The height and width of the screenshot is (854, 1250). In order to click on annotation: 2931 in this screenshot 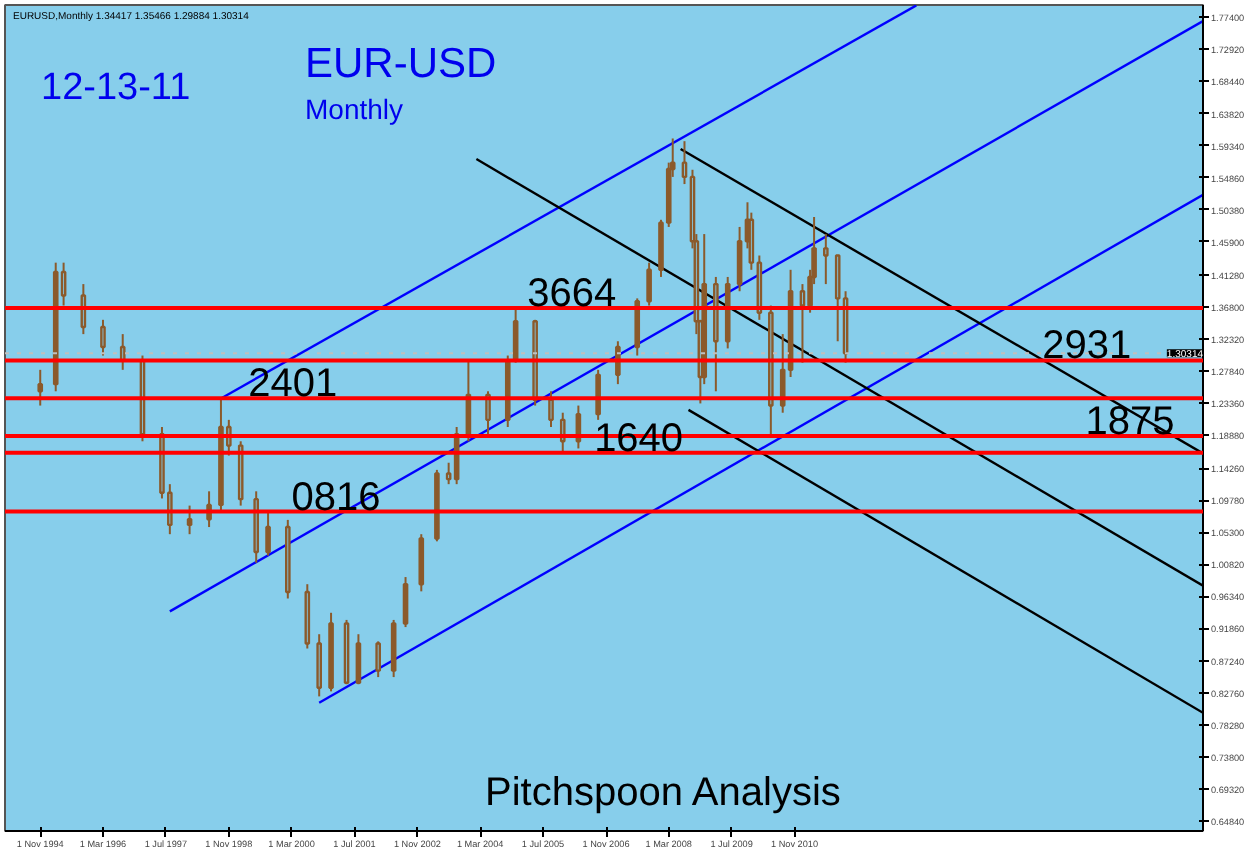, I will do `click(1087, 346)`.